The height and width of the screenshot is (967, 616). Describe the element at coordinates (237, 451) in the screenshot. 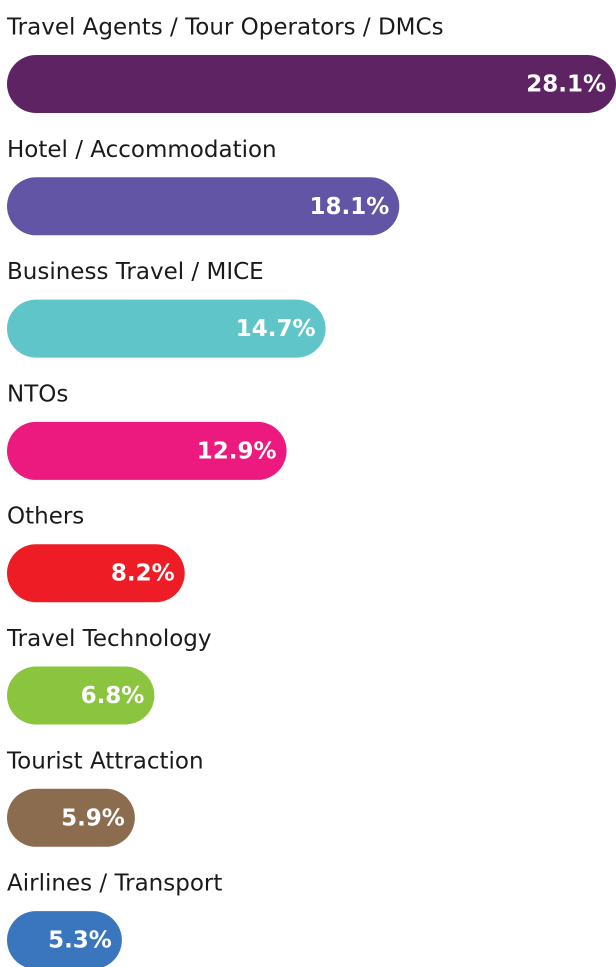

I see `value-label: 12.9%` at that location.